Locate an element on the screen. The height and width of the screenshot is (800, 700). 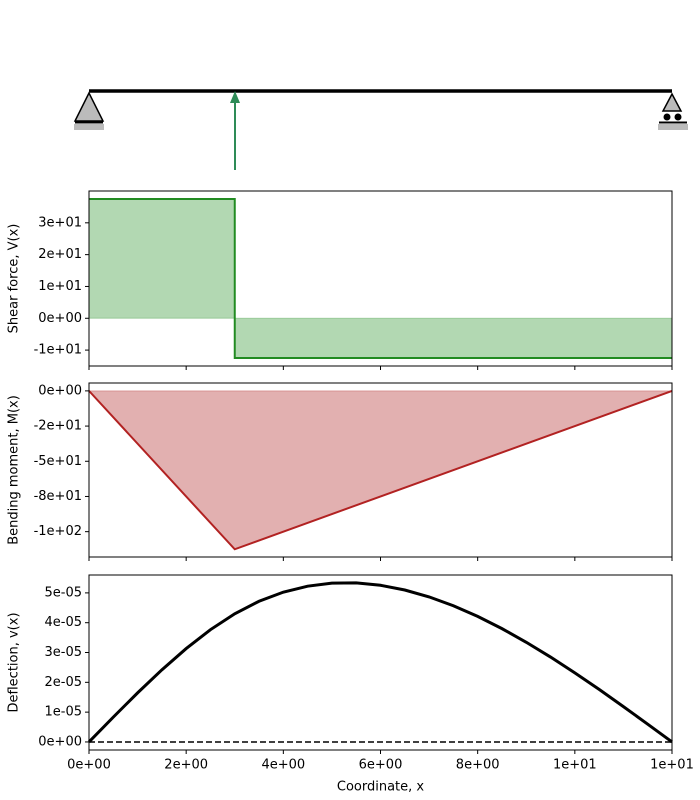
y-tick-label: 4e-05 is located at coordinates (63, 622).